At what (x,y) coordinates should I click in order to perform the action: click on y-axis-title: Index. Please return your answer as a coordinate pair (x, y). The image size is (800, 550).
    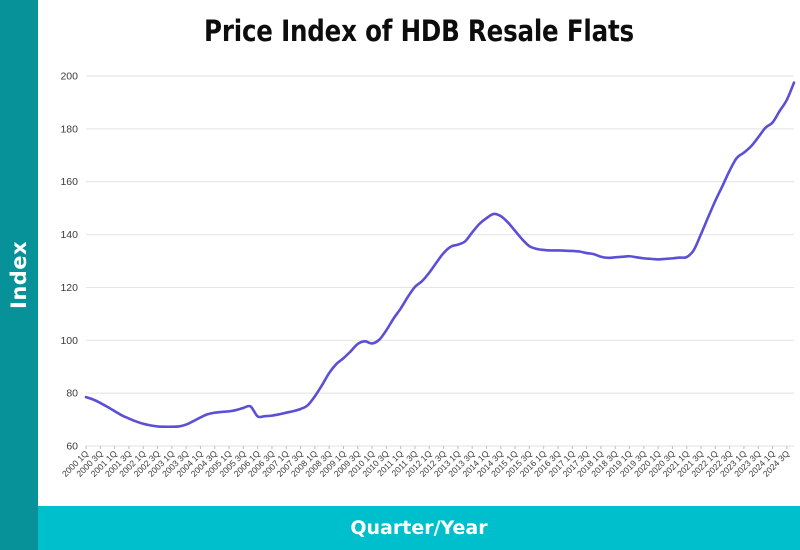
    Looking at the image, I should click on (19, 275).